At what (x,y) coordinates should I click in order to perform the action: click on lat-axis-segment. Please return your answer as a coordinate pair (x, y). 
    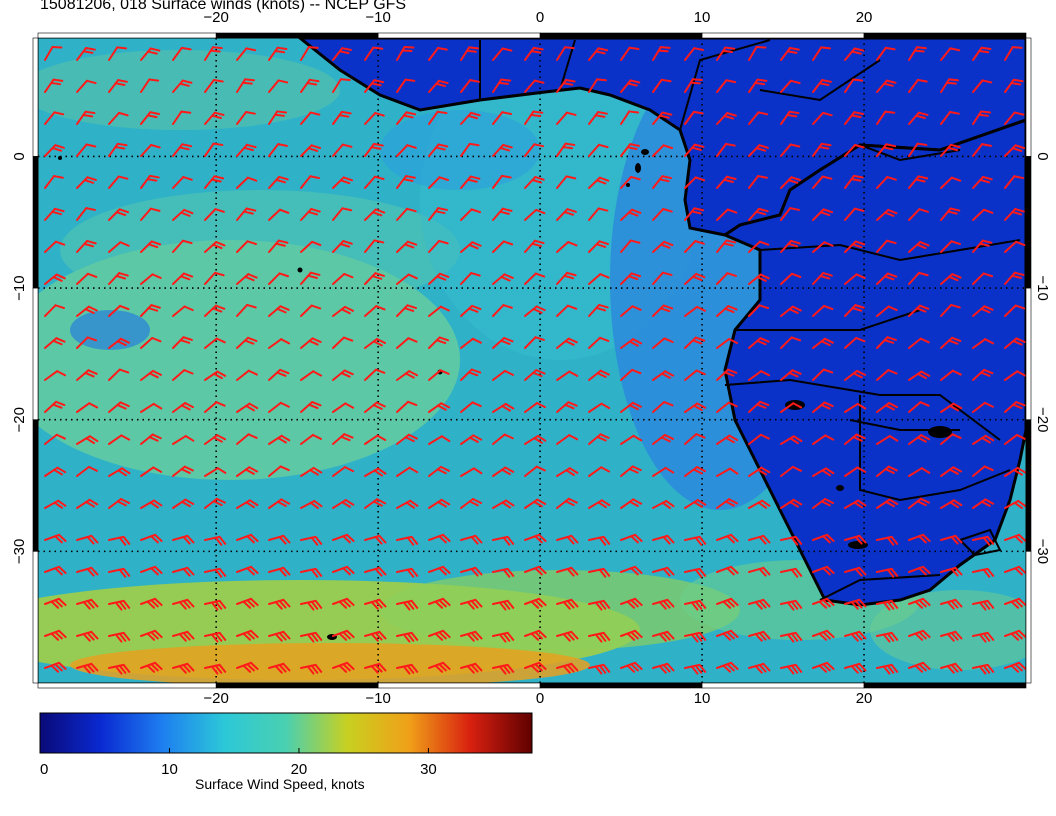
    Looking at the image, I should click on (1028, 617).